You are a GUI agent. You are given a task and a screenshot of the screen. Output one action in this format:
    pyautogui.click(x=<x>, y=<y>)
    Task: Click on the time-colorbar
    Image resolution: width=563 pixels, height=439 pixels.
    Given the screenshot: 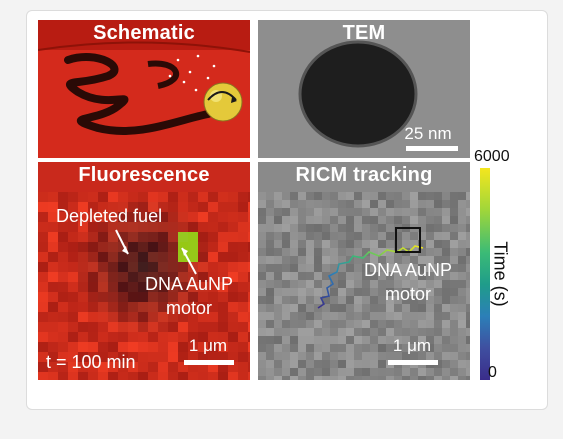 What is the action you would take?
    pyautogui.click(x=485, y=274)
    